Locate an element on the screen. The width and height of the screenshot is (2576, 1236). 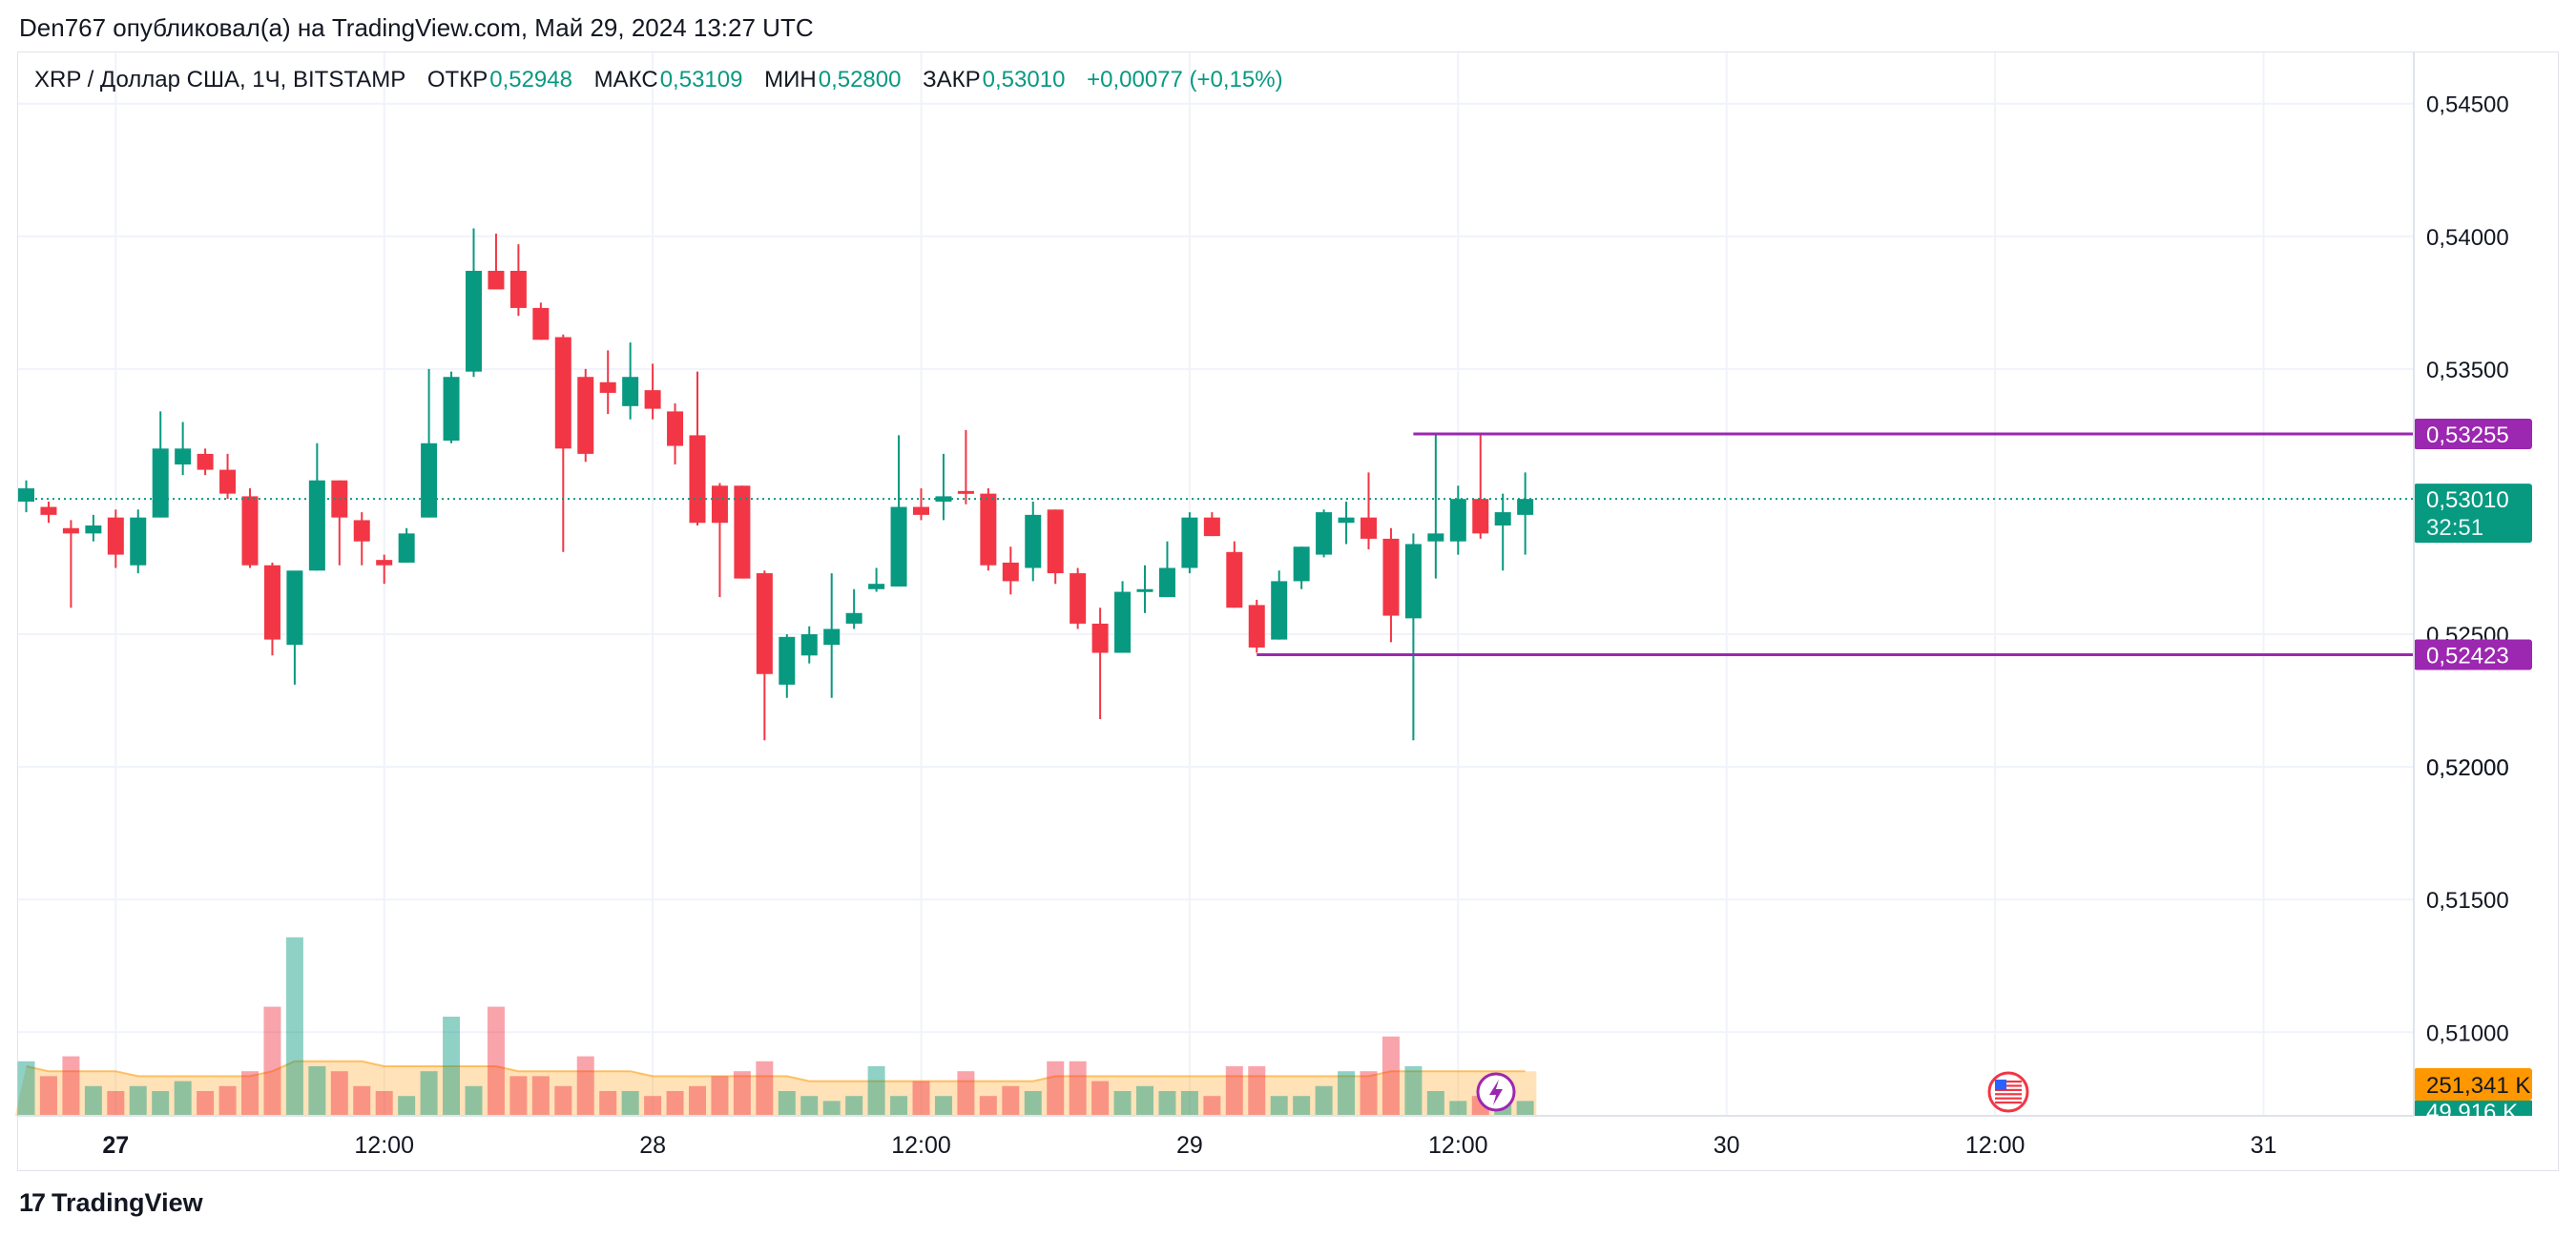
bar-countdown-label: 32:51 is located at coordinates (2454, 528).